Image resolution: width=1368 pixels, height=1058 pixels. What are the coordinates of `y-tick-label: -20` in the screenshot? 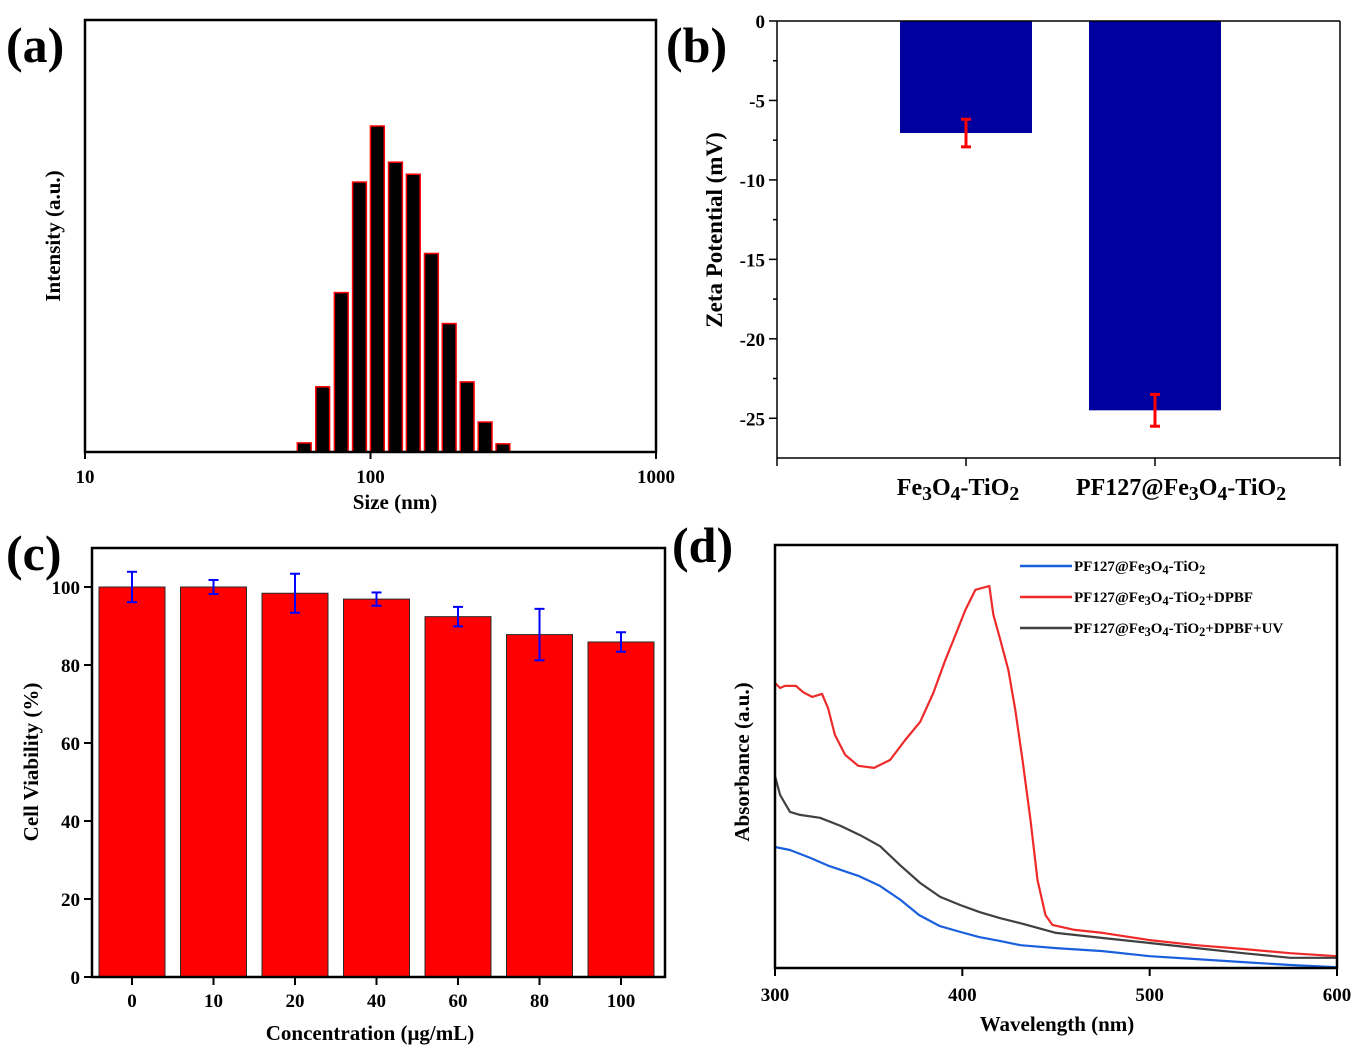 It's located at (752, 340).